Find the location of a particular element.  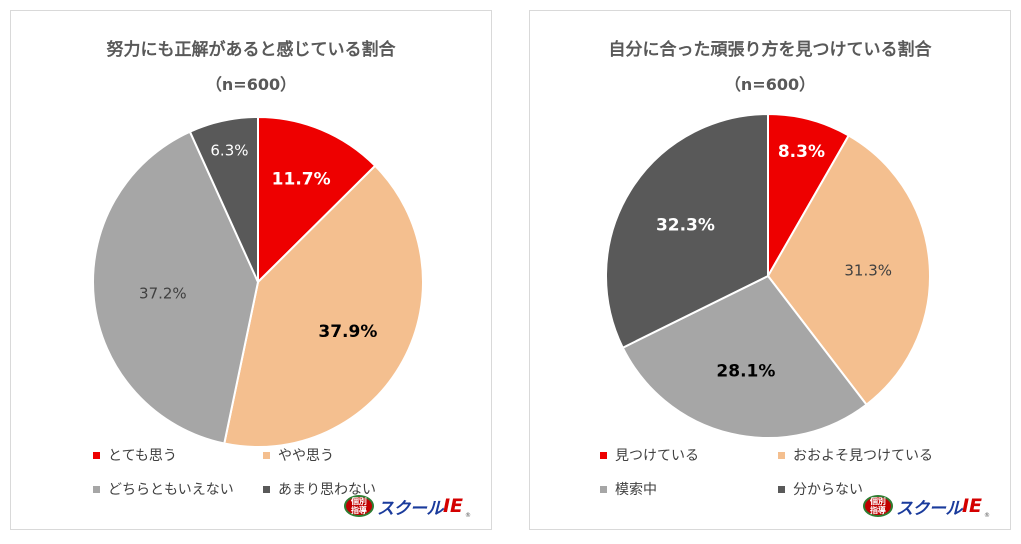

legend-item-1: 見つけている is located at coordinates (649, 455).